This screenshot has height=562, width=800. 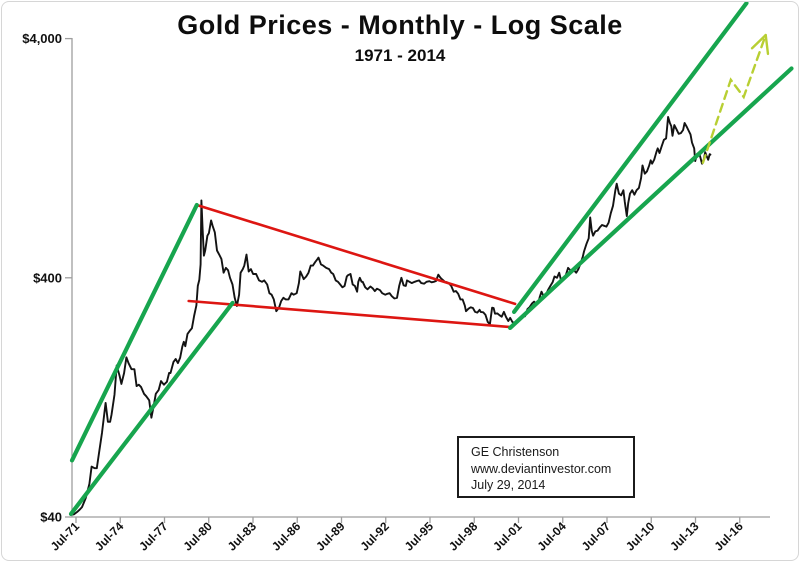 What do you see at coordinates (551, 536) in the screenshot?
I see `x-axis-tick-label: Jul-04` at bounding box center [551, 536].